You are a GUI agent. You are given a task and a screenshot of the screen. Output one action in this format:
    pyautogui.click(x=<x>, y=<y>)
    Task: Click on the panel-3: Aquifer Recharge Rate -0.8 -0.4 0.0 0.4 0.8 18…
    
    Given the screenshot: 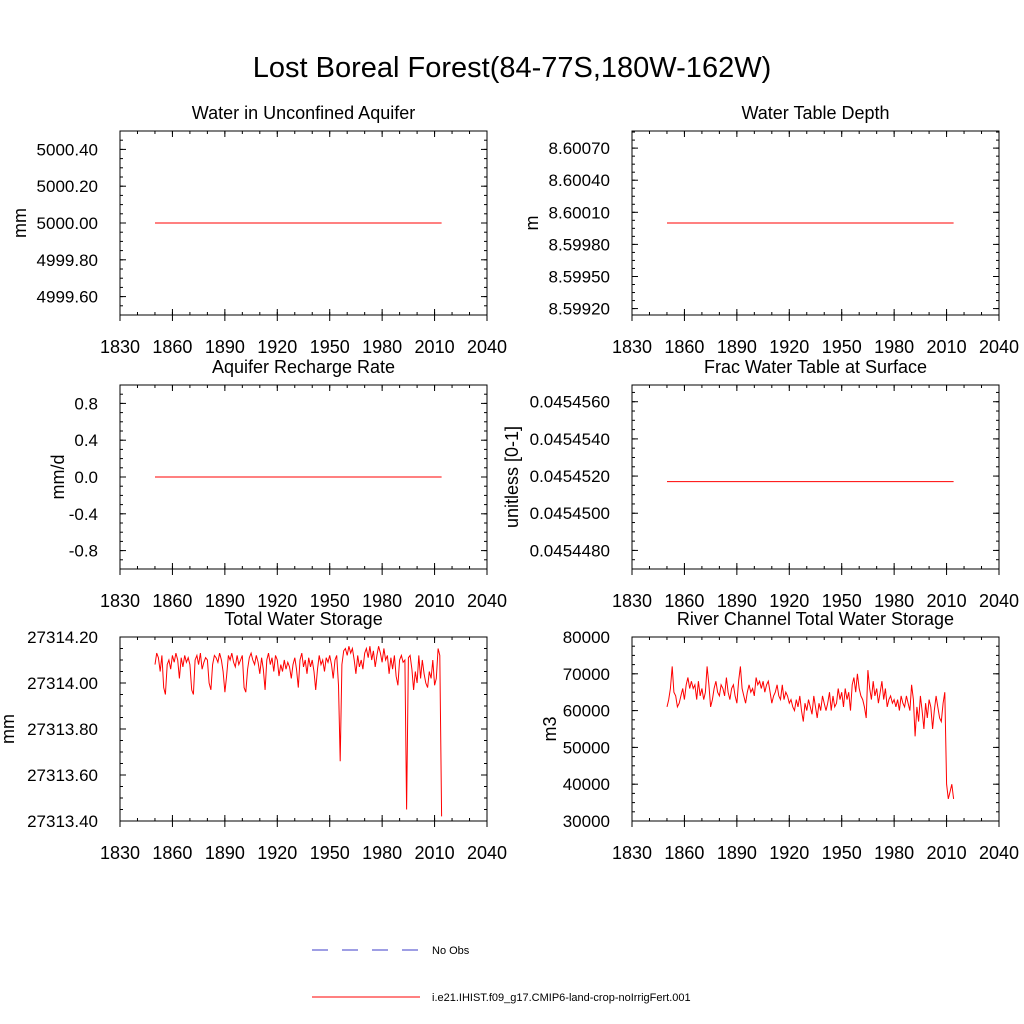 What is the action you would take?
    pyautogui.click(x=277, y=484)
    